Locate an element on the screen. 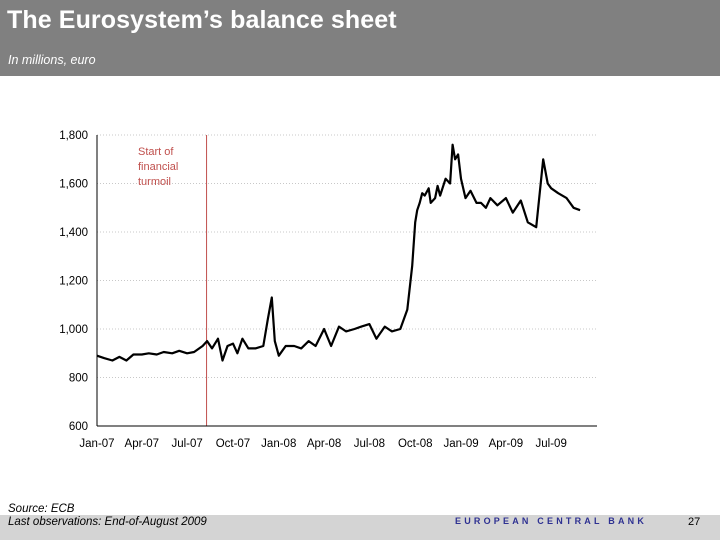 This screenshot has width=720, height=540. x-tick-label: Jan-07 is located at coordinates (96, 444).